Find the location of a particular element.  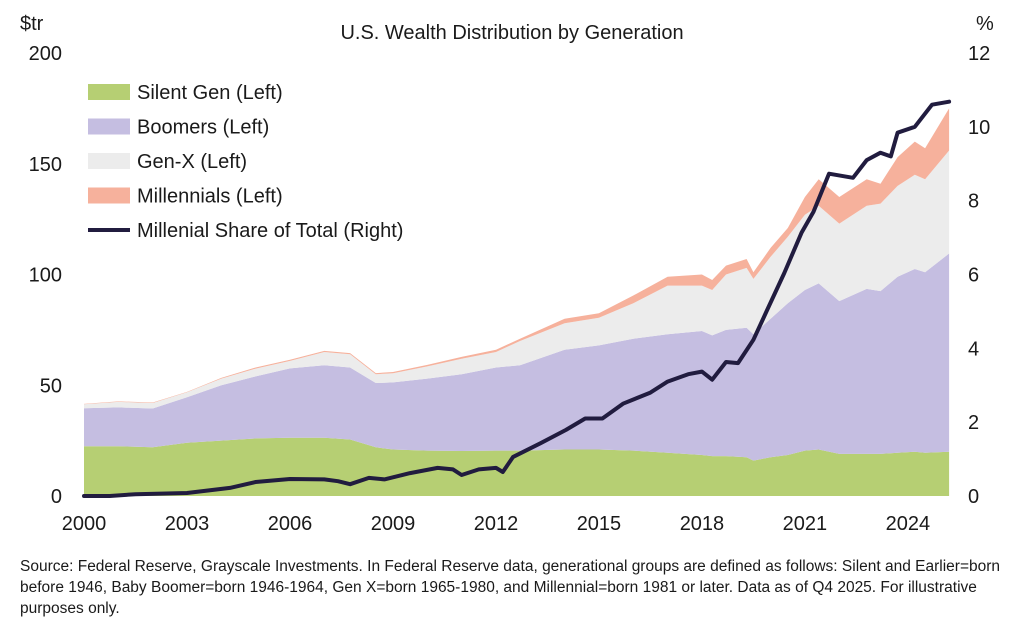

y-left-tick-label: 0 is located at coordinates (56, 497).